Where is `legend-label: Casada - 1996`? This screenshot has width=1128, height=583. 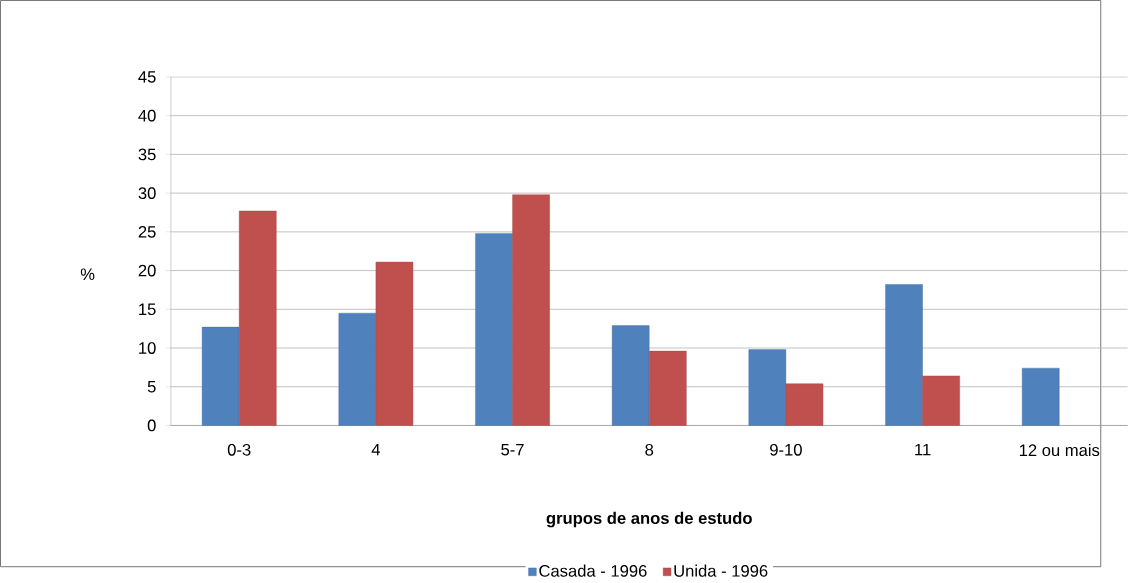
legend-label: Casada - 1996 is located at coordinates (593, 570).